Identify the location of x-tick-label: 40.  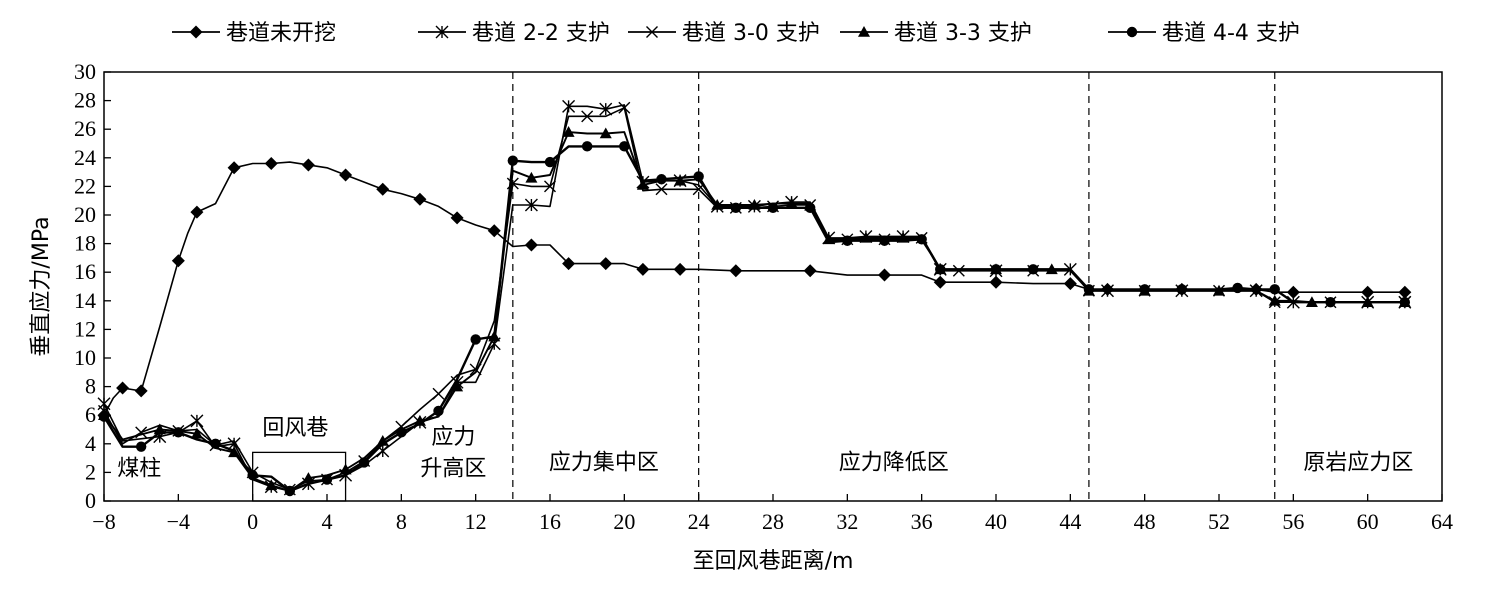
(996, 521).